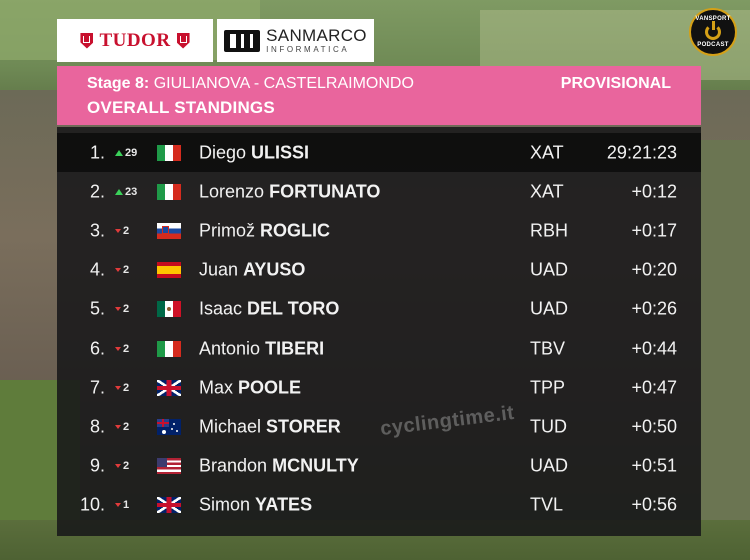  Describe the element at coordinates (227, 230) in the screenshot. I see `rider-first-name: Primož` at that location.